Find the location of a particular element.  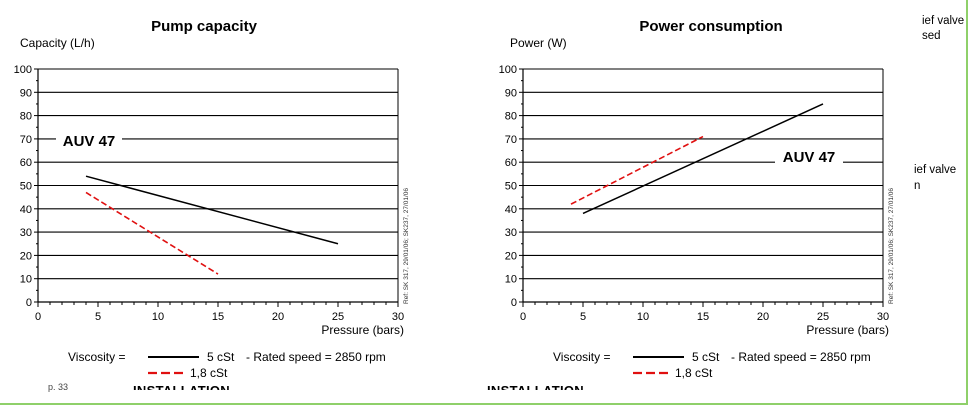

installation-heading-left: INSTALLATION is located at coordinates (181, 385).